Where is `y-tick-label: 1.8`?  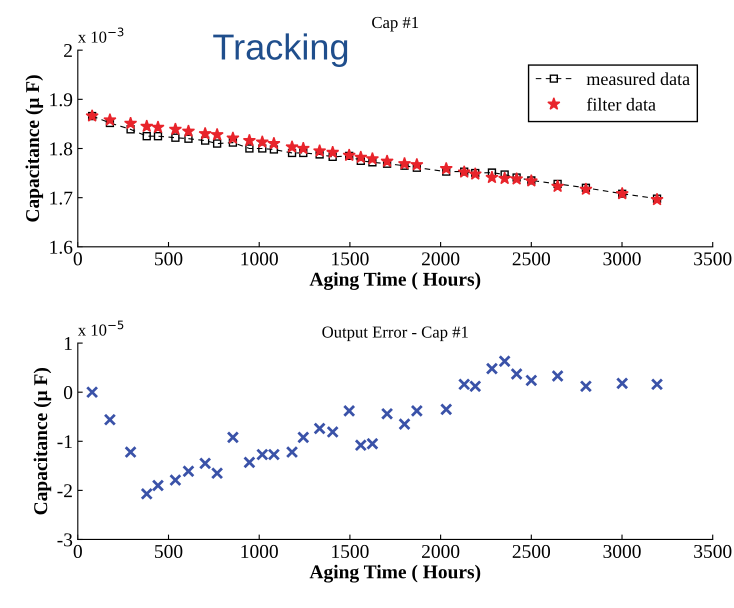
y-tick-label: 1.8 is located at coordinates (61, 149).